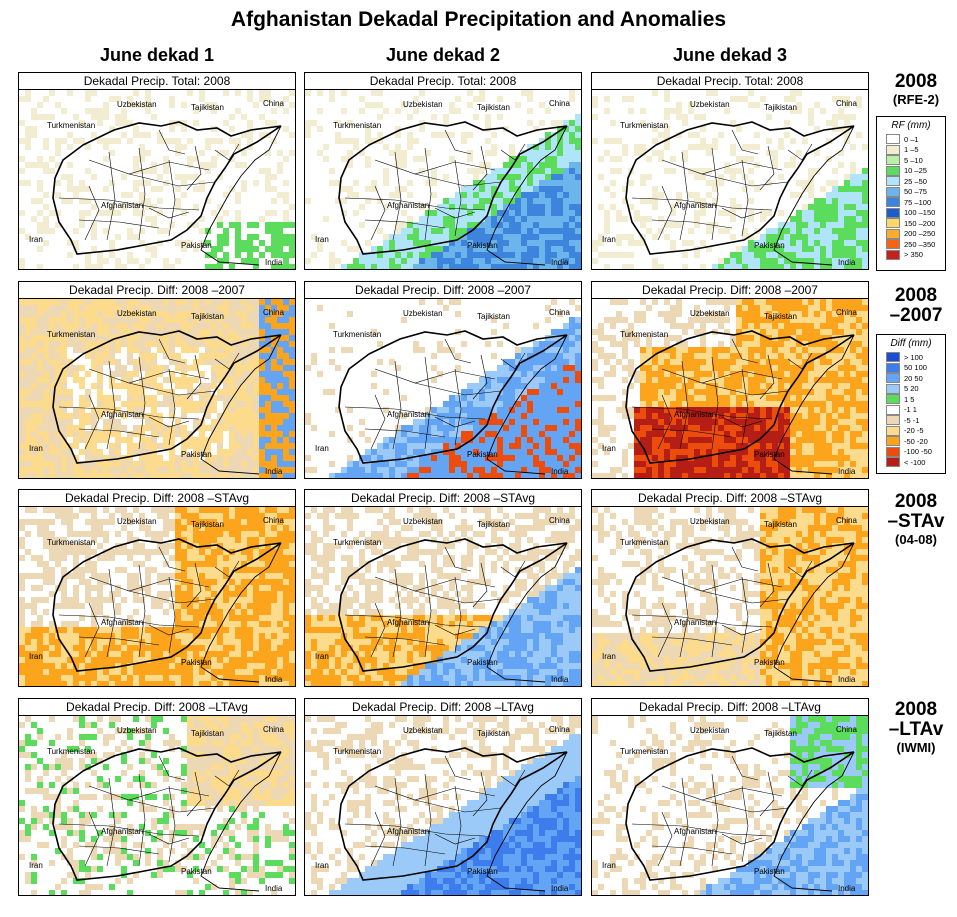 The image size is (957, 917). What do you see at coordinates (911, 171) in the screenshot?
I see `rainfall-legend-entry: 10 –25` at bounding box center [911, 171].